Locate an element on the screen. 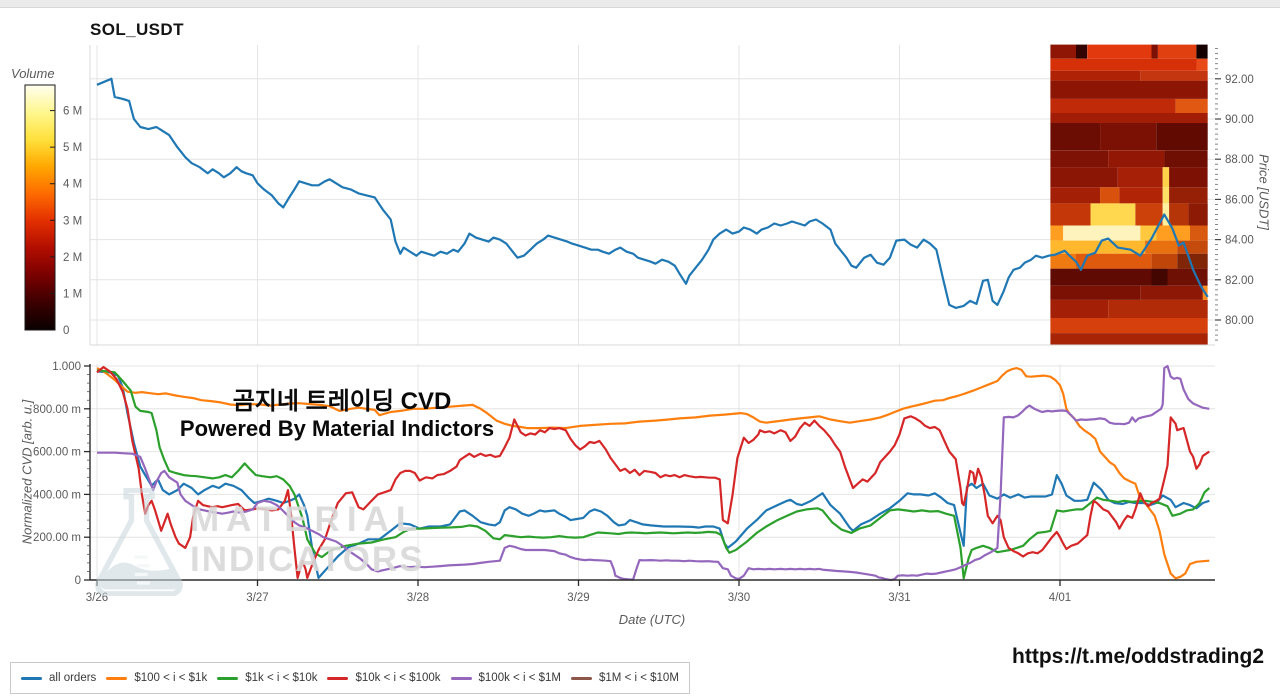  material-indicators-flask-icon is located at coordinates (139, 542).